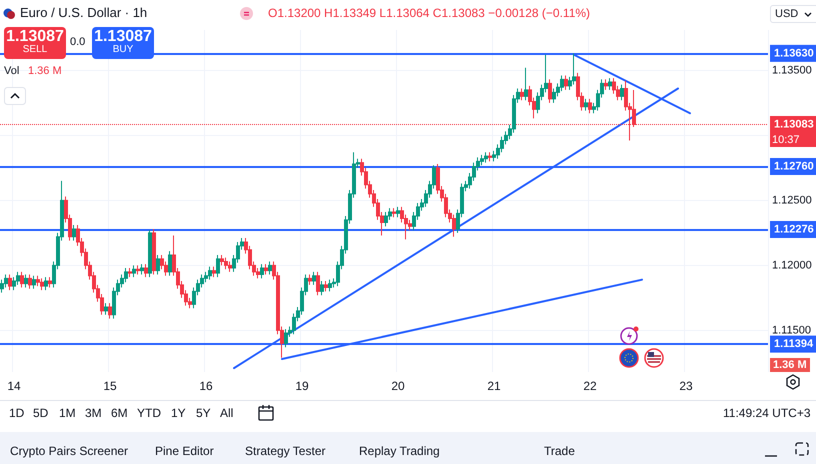  What do you see at coordinates (206, 386) in the screenshot?
I see `x-tick-label: 16` at bounding box center [206, 386].